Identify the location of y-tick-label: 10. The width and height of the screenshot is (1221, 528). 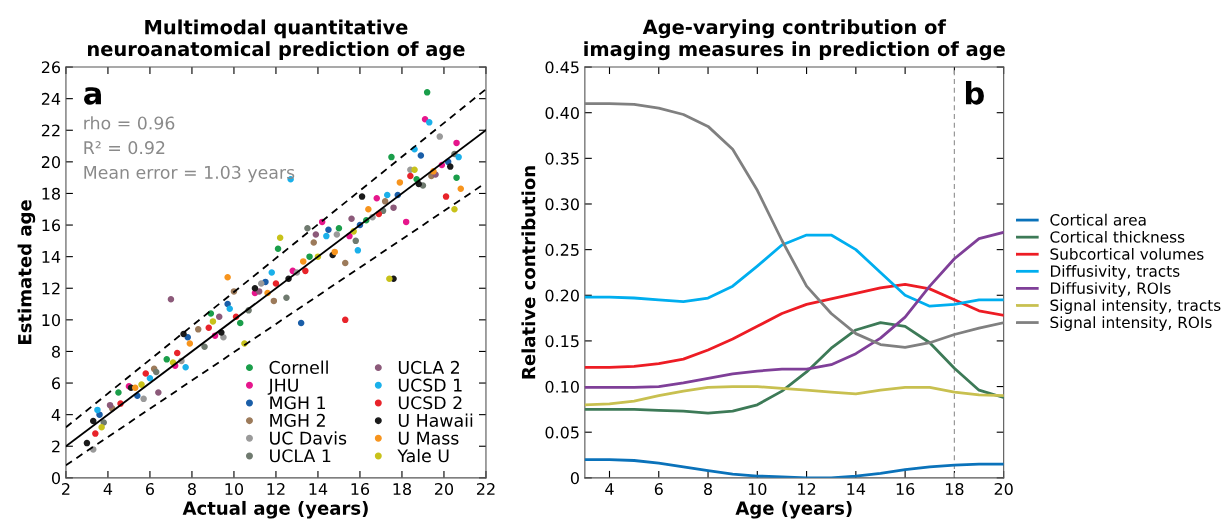
(51, 320).